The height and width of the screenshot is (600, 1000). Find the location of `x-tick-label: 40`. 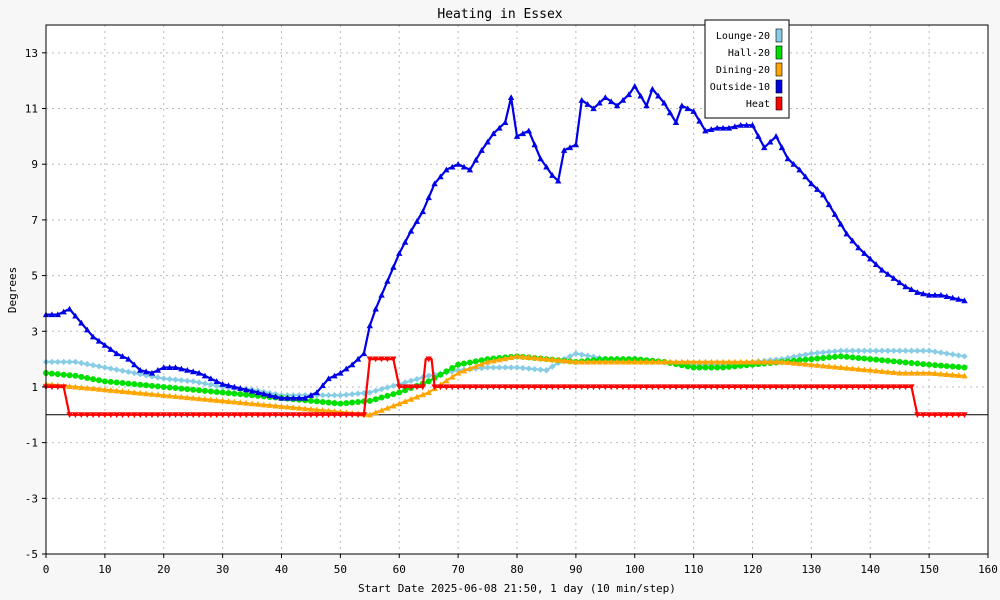

x-tick-label: 40 is located at coordinates (281, 569).